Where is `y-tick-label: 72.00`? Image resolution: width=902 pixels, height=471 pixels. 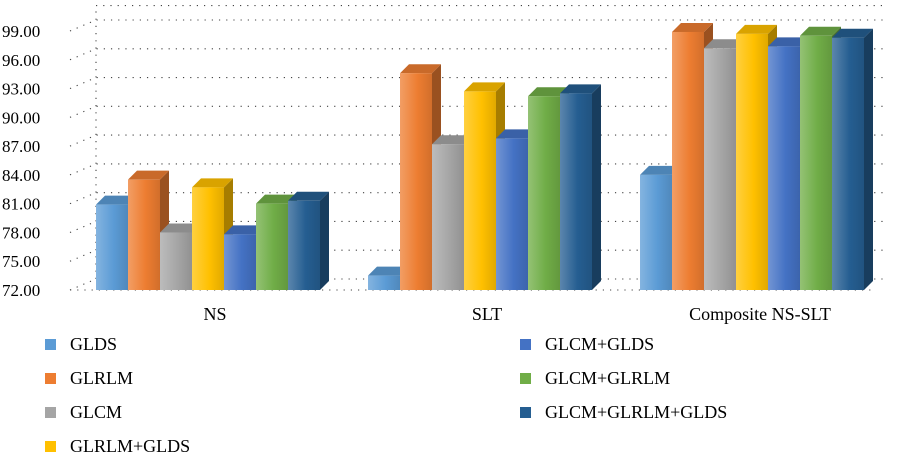
y-tick-label: 72.00 is located at coordinates (21, 290).